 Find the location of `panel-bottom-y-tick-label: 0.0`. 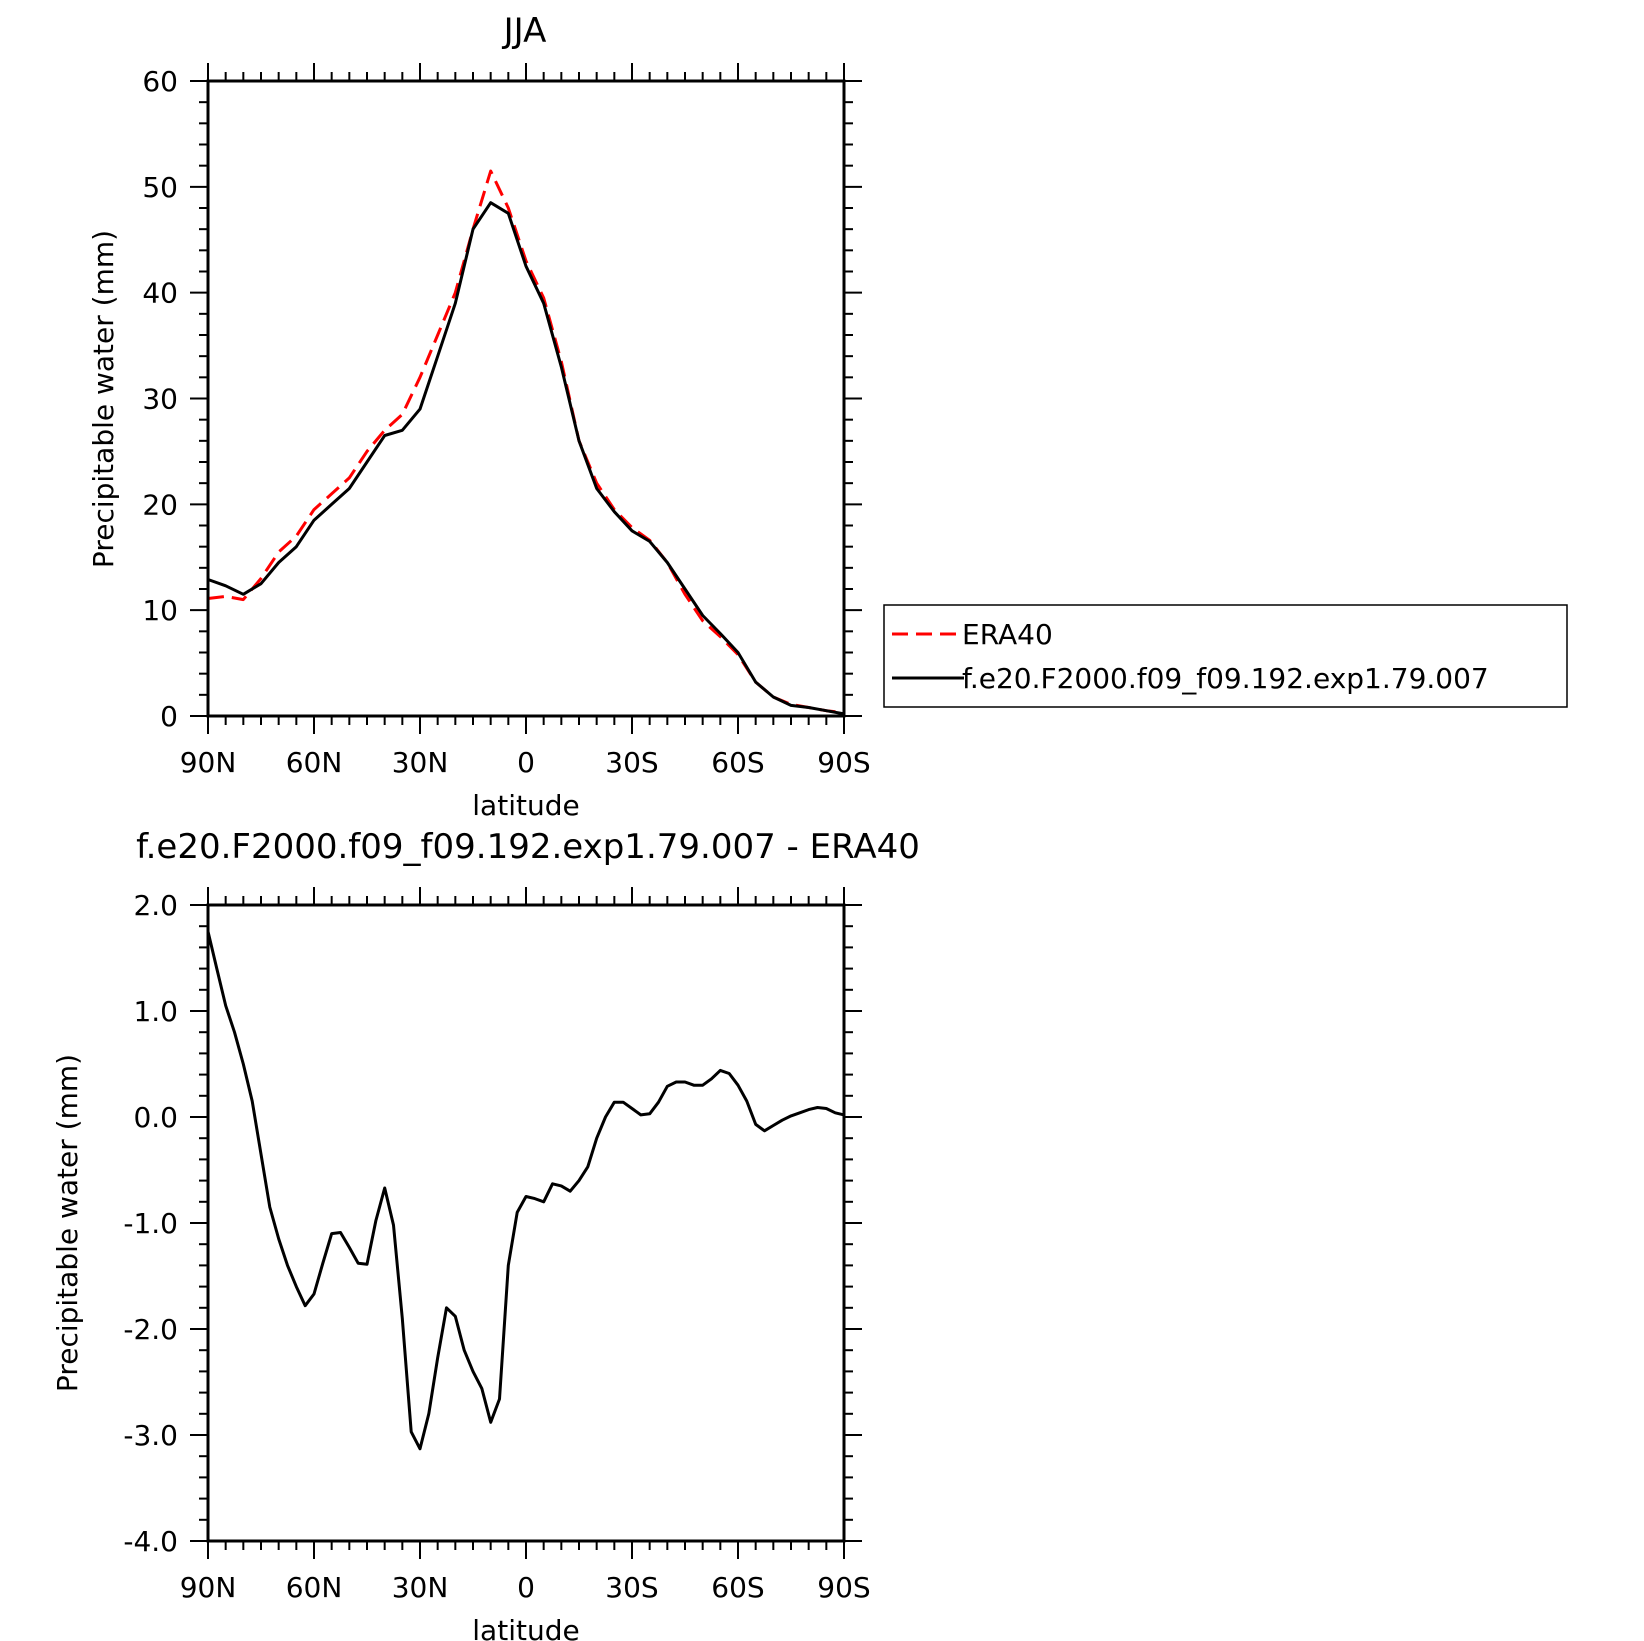

panel-bottom-y-tick-label: 0.0 is located at coordinates (155, 1117).